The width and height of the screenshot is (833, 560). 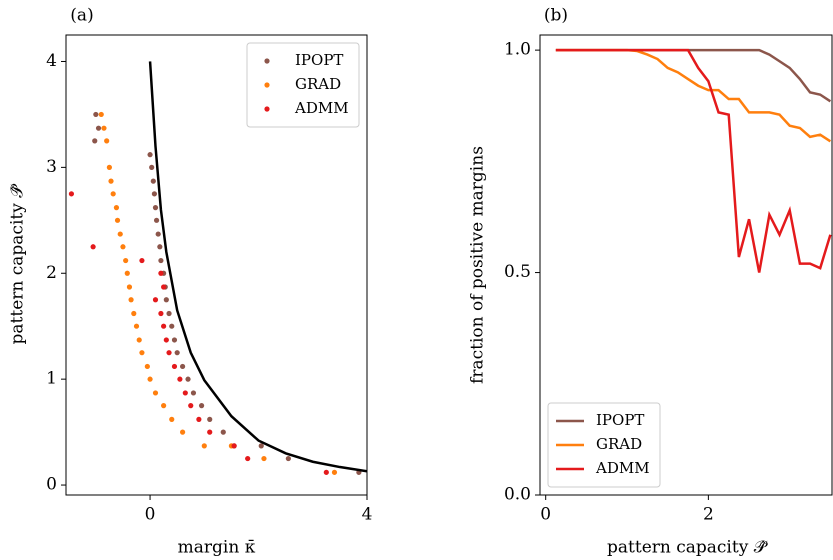 I want to click on y-tick-label: 0, so click(x=51, y=485).